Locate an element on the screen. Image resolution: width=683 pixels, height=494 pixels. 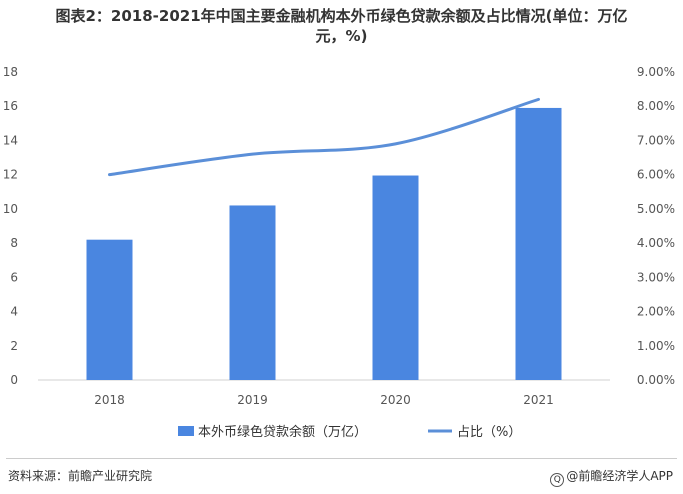
legend-bar-swatch is located at coordinates (186, 431).